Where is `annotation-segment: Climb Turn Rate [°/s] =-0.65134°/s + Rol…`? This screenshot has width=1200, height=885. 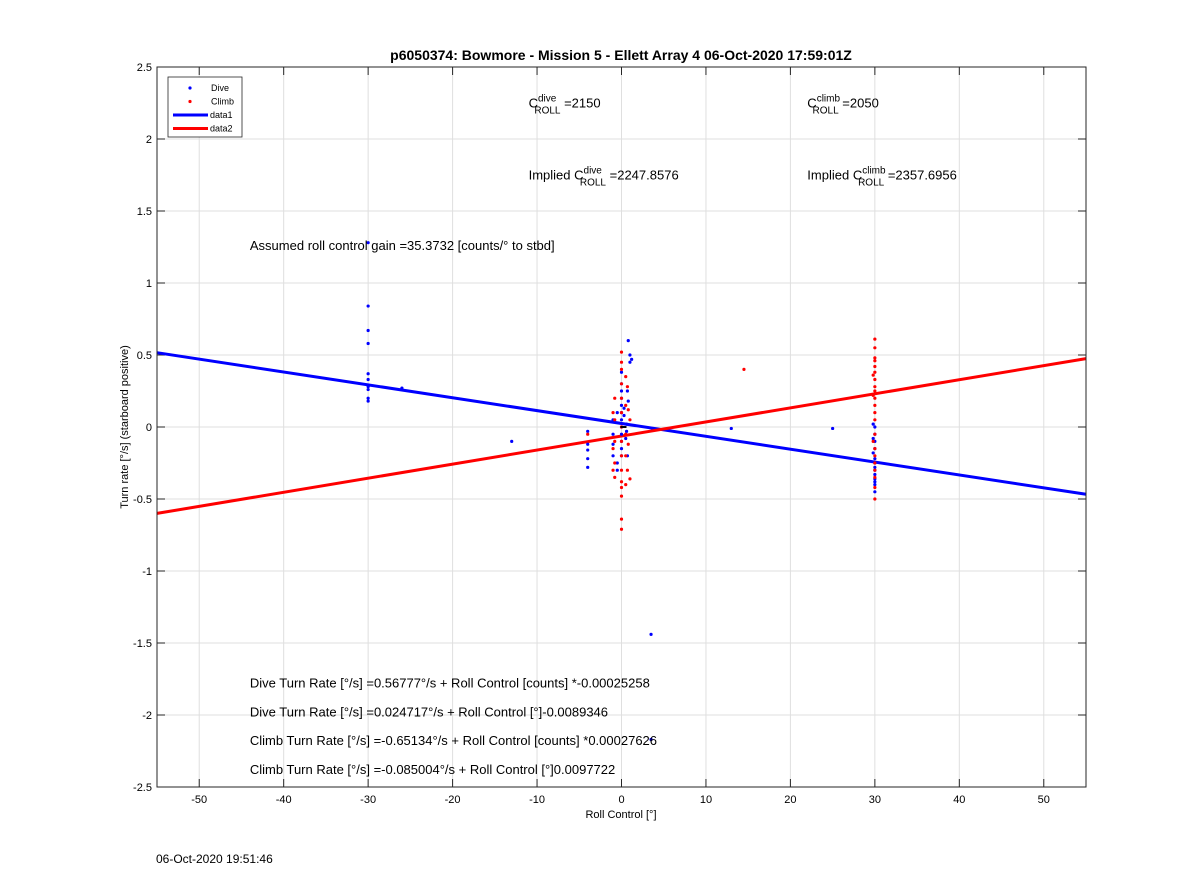
annotation-segment: Climb Turn Rate [°/s] =-0.65134°/s + Rol… is located at coordinates (453, 740).